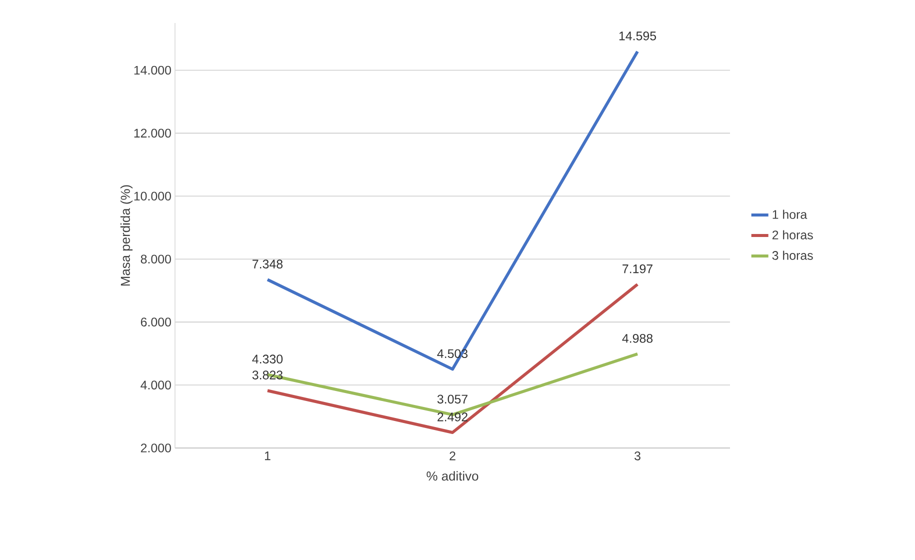 The image size is (915, 560). I want to click on data-label: 3.823, so click(267, 375).